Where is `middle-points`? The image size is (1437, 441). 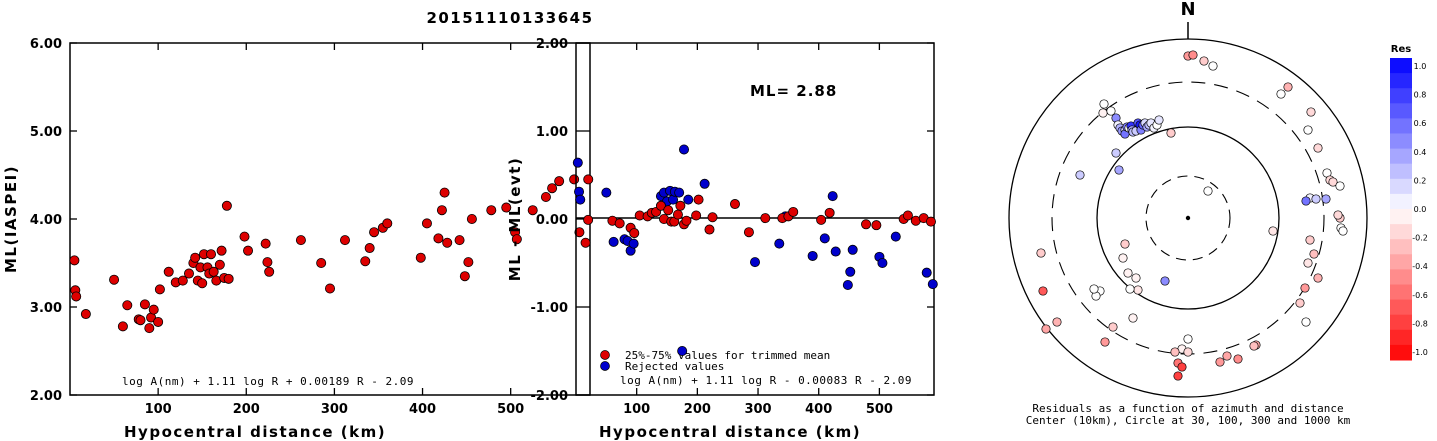 middle-points is located at coordinates (755, 250).